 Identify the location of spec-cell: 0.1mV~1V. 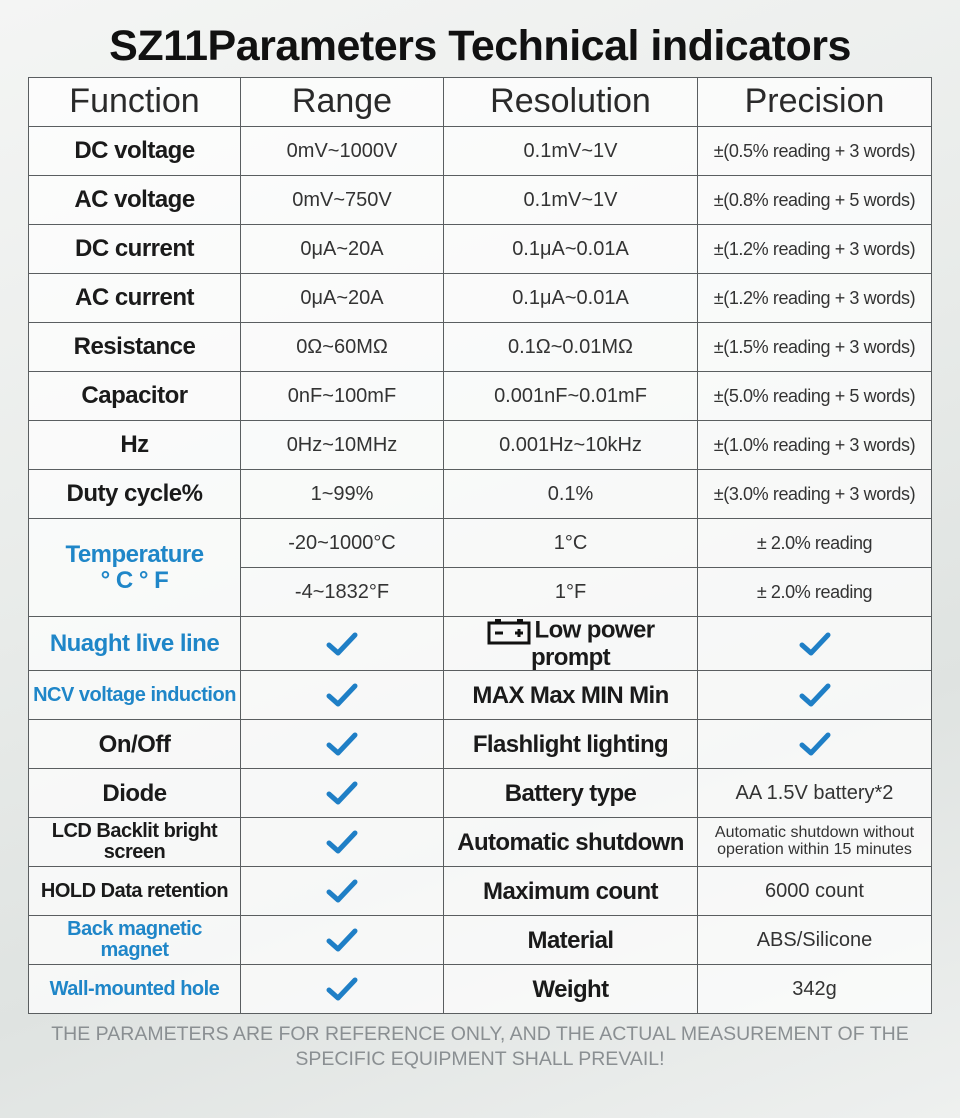
(570, 151).